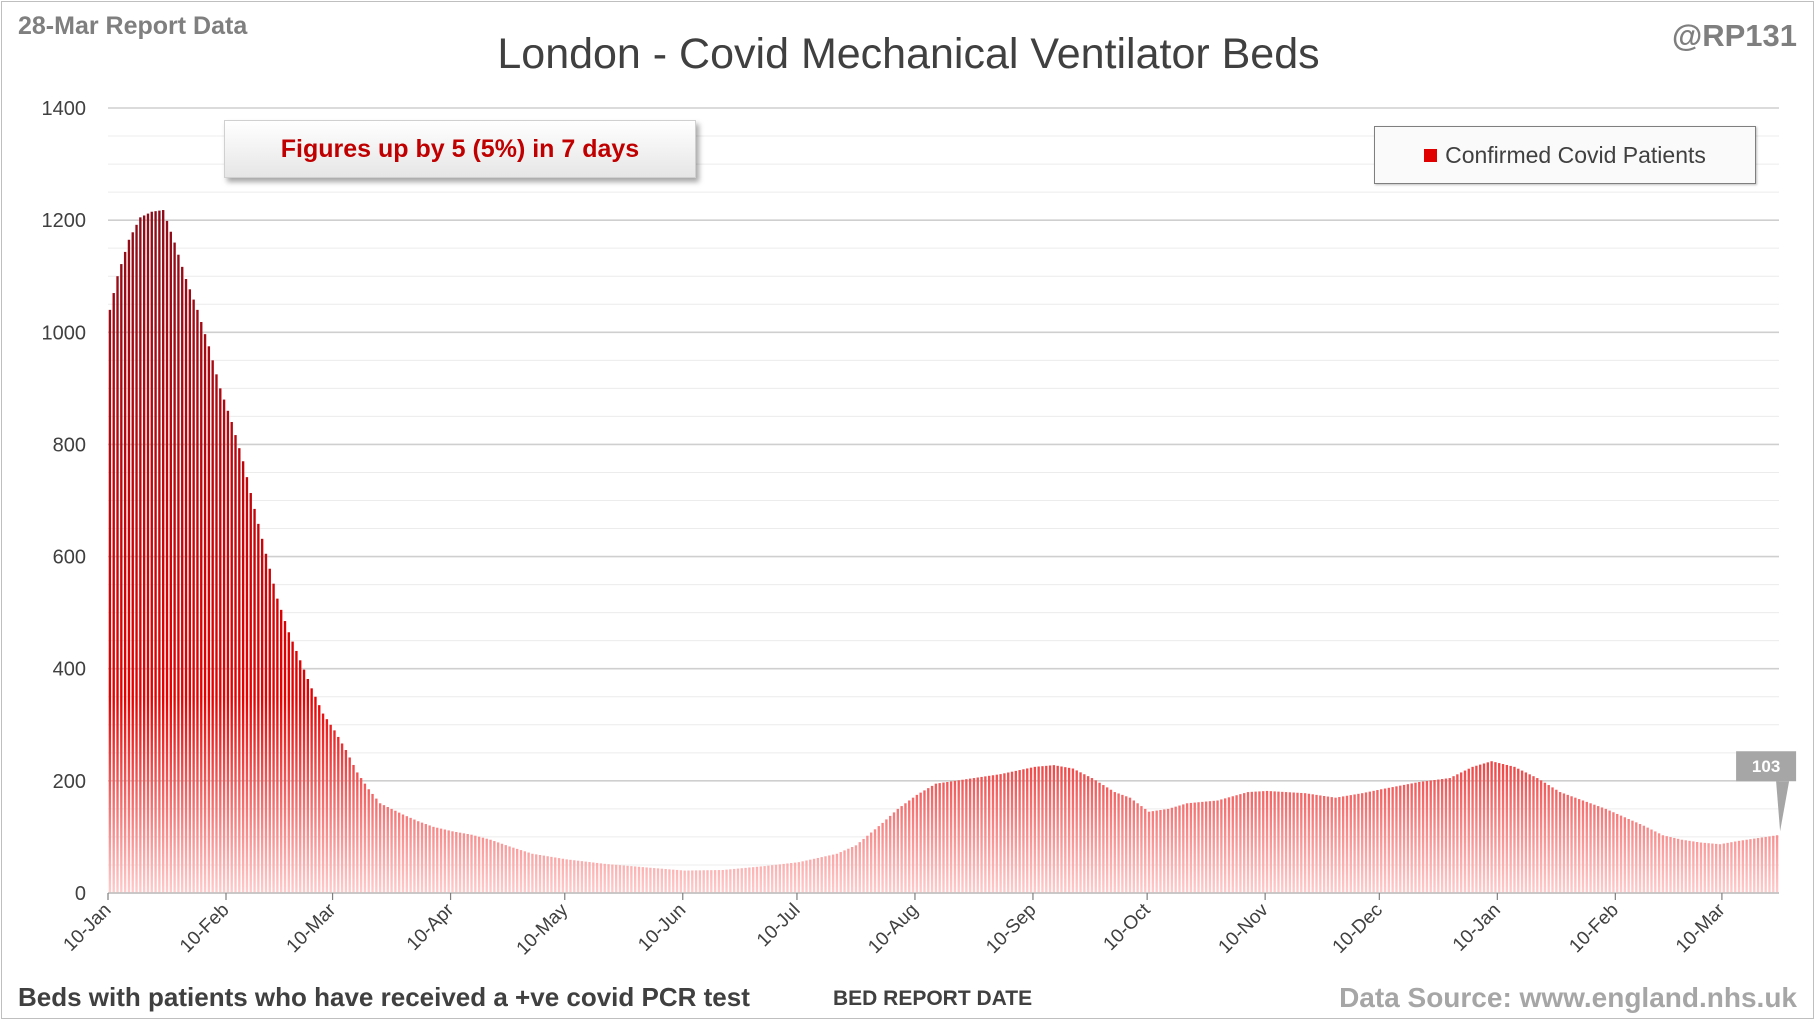 The image size is (1817, 1022). Describe the element at coordinates (69, 670) in the screenshot. I see `y-tick-label: 400` at that location.